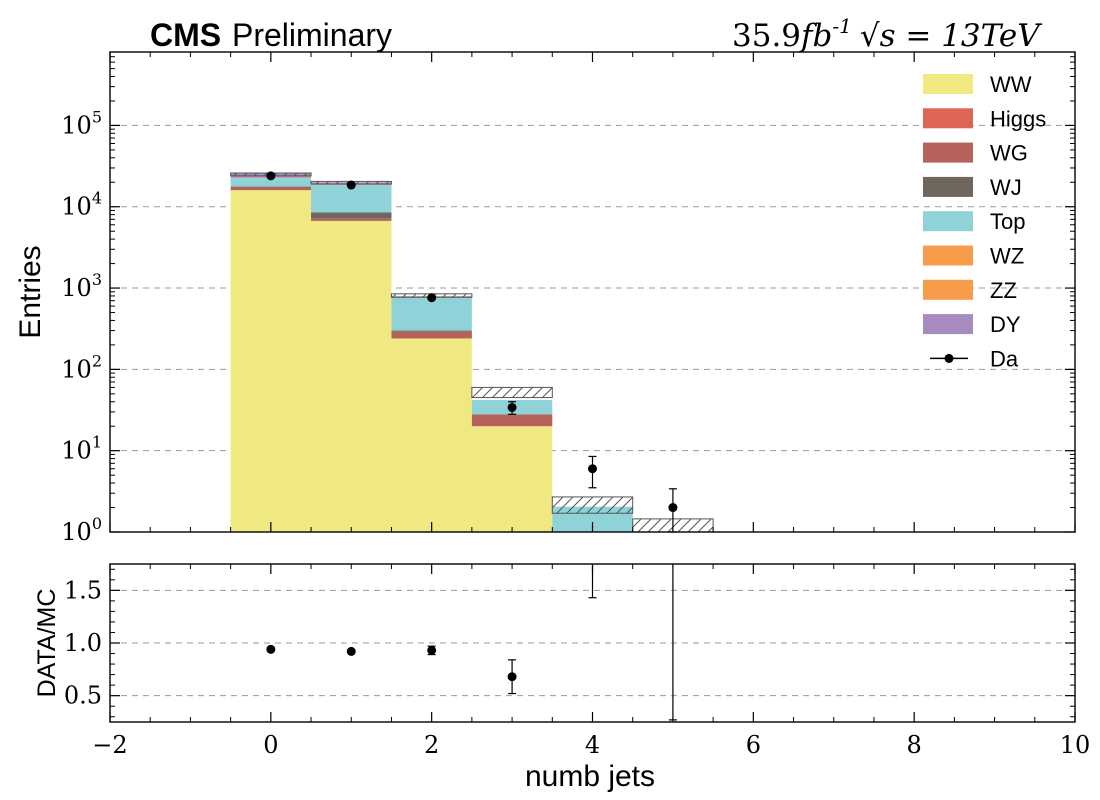  Describe the element at coordinates (1018, 118) in the screenshot. I see `legend-label-higgs: Higgs` at that location.